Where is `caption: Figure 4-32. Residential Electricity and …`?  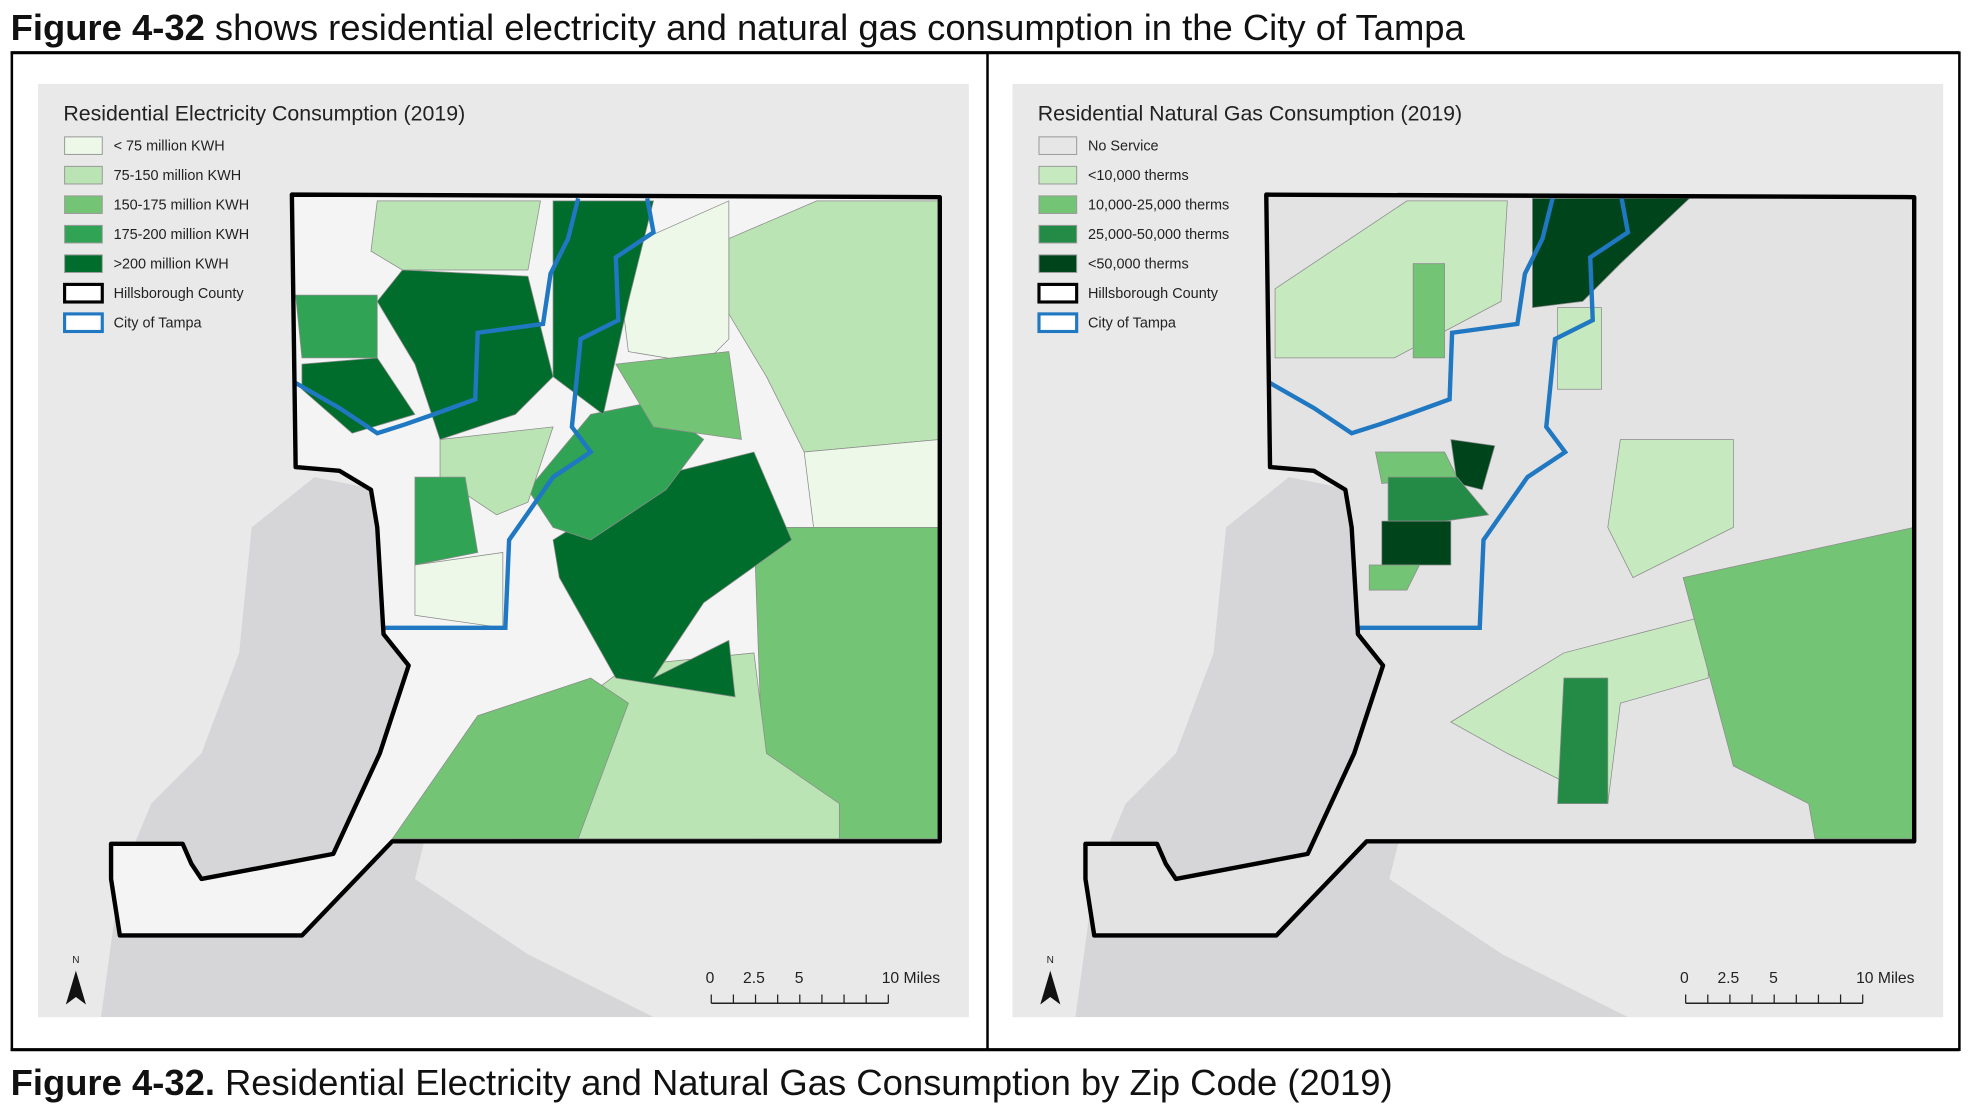 caption: Figure 4-32. Residential Electricity and … is located at coordinates (702, 1082).